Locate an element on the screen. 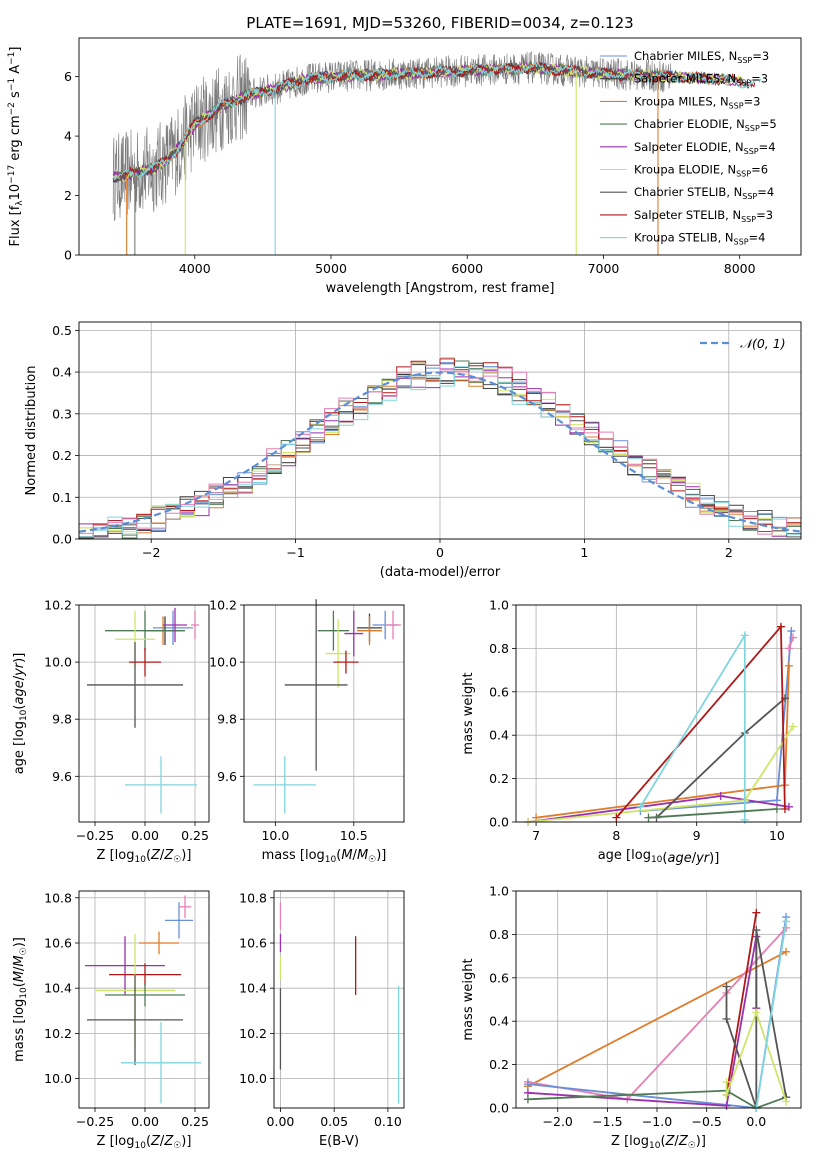 This screenshot has width=819, height=1170. legend-label: Salpeter STELIB, NSSP=3 is located at coordinates (703, 216).